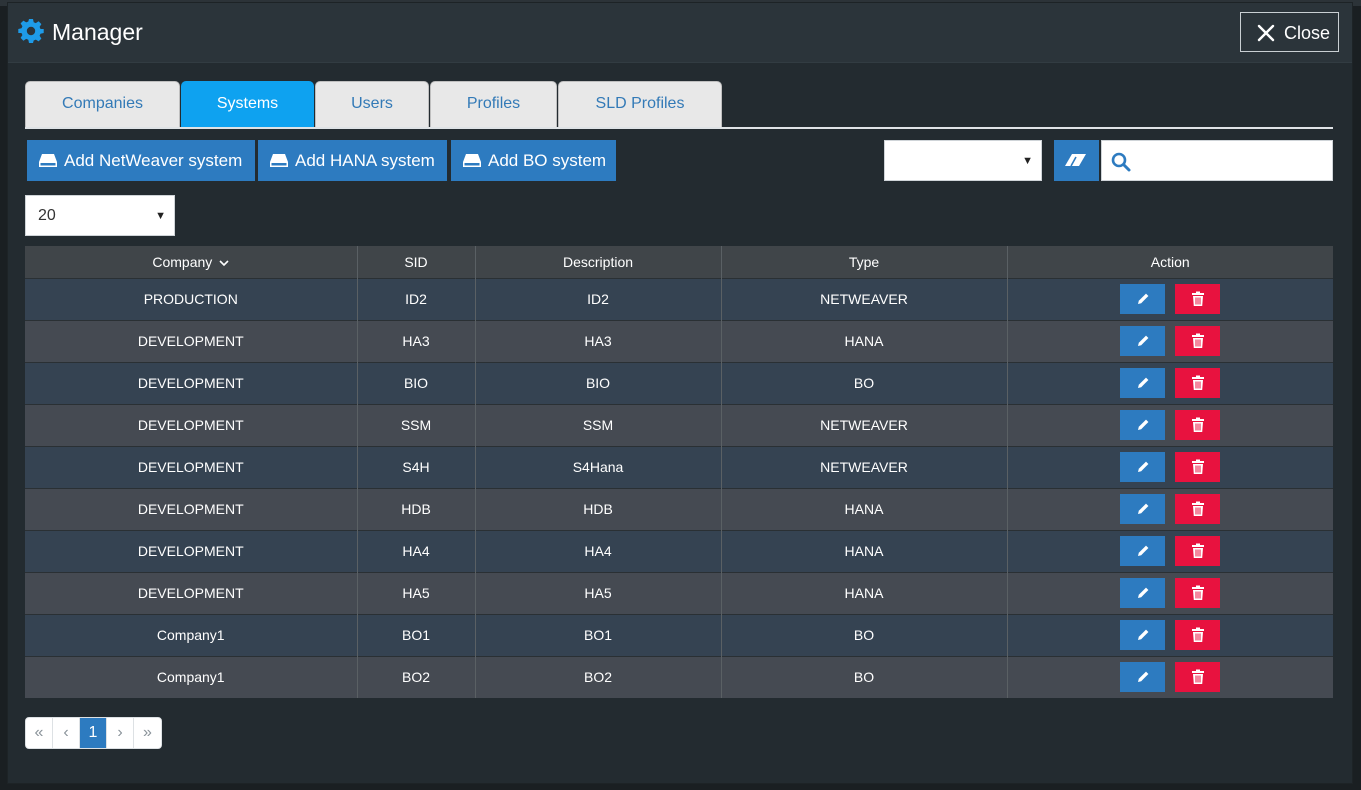 The width and height of the screenshot is (1361, 790). What do you see at coordinates (1233, 161) in the screenshot?
I see `search-input` at bounding box center [1233, 161].